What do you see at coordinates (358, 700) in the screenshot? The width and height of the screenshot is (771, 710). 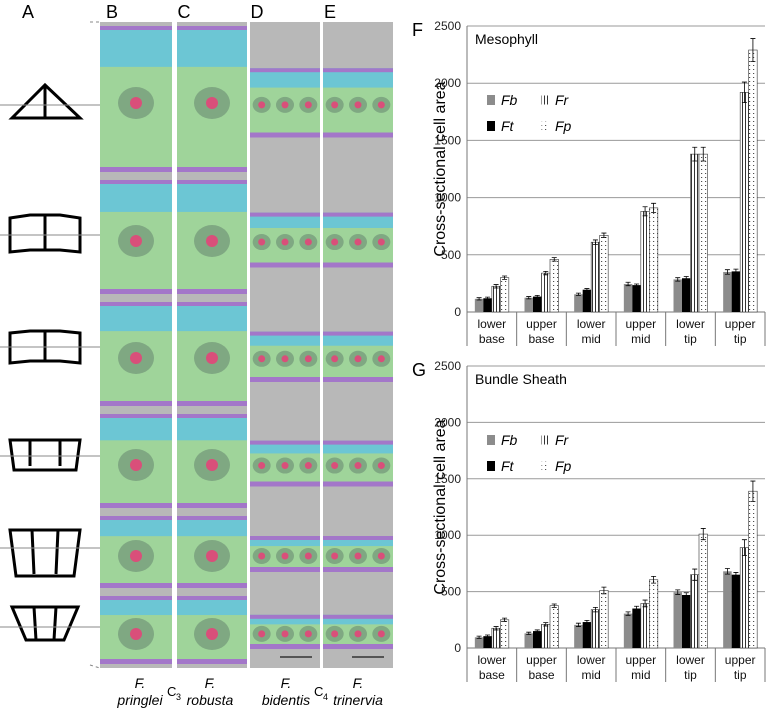 I see `species-epithet: trinervia` at bounding box center [358, 700].